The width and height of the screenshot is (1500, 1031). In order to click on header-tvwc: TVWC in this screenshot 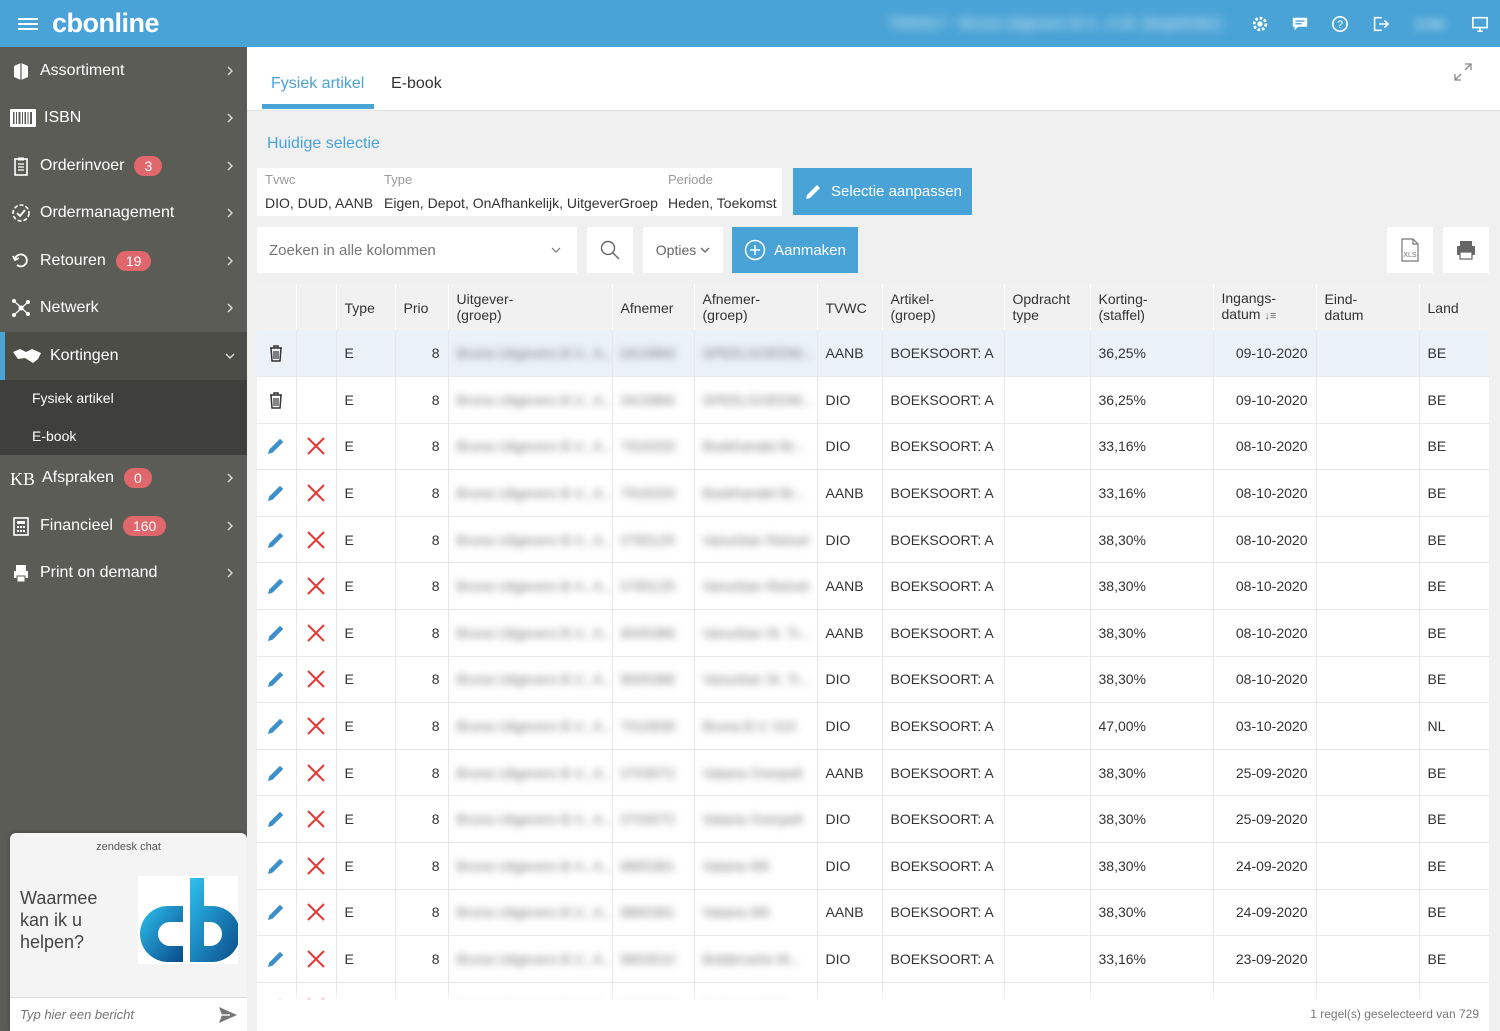, I will do `click(850, 307)`.